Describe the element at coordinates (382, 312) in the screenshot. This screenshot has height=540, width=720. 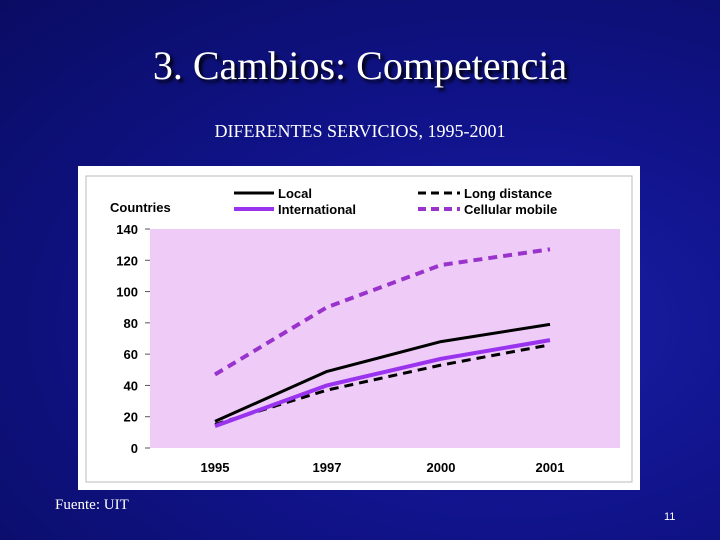
I see `series-line-cellular-mobile` at that location.